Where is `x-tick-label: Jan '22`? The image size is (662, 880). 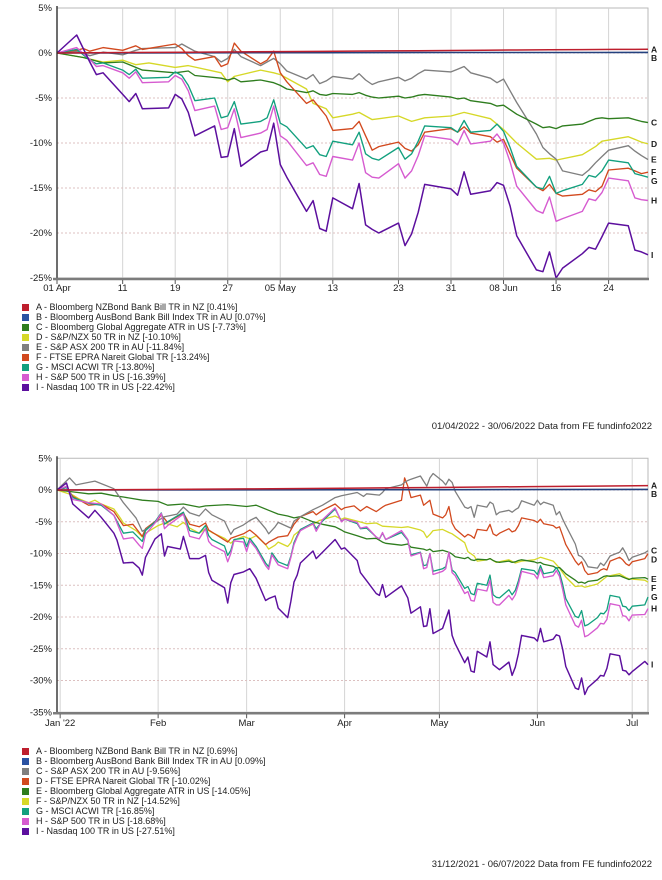 x-tick-label: Jan '22 is located at coordinates (60, 723).